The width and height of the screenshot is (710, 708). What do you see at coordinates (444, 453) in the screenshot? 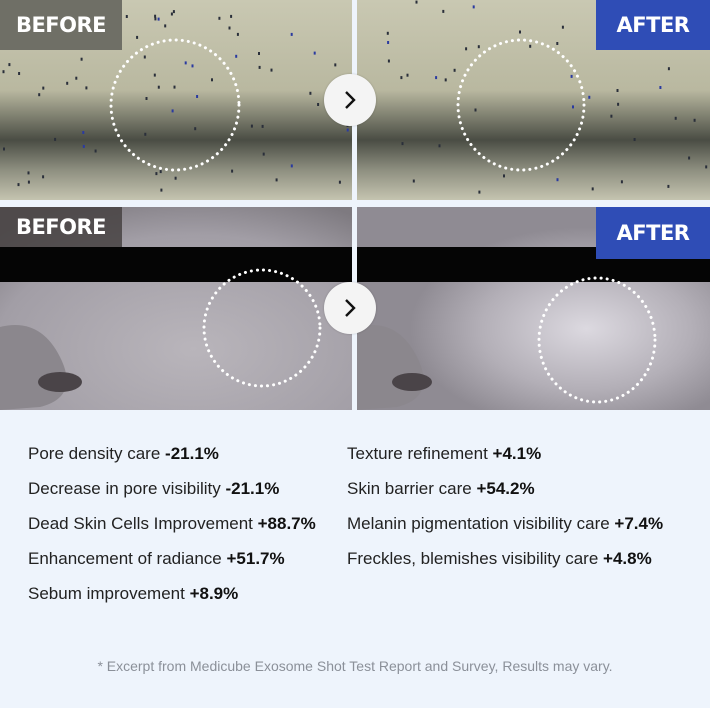
I see `stat-item: Texture refinement +4.1%` at bounding box center [444, 453].